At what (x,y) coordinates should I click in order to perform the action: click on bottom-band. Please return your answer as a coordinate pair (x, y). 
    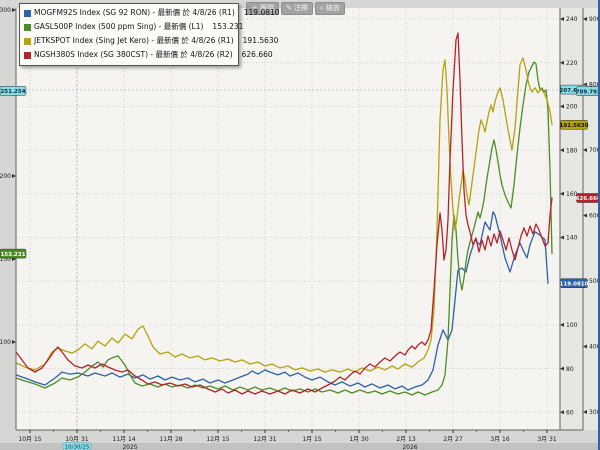
    Looking at the image, I should click on (300, 446).